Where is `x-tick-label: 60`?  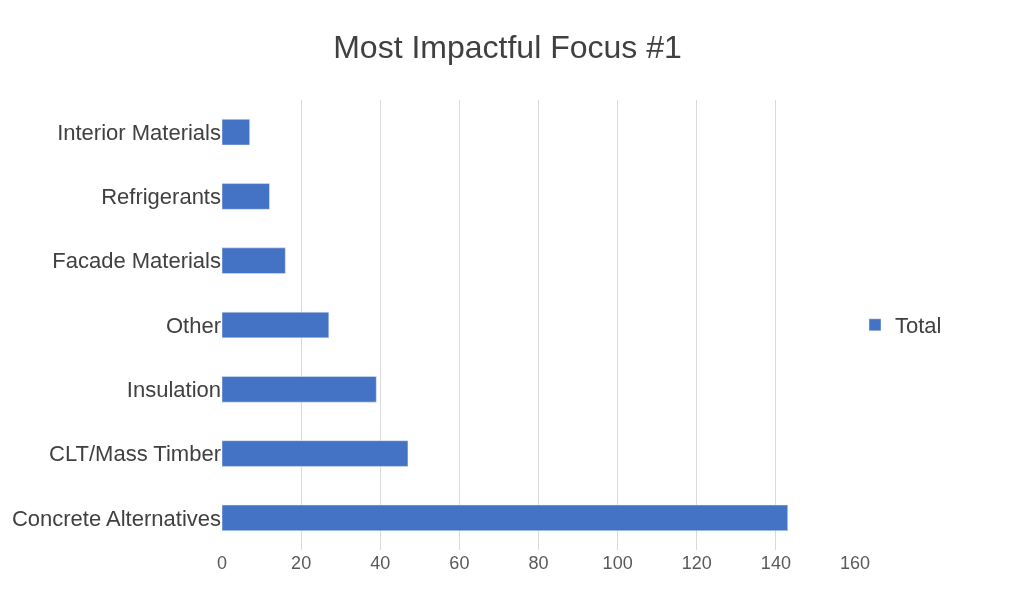
x-tick-label: 60 is located at coordinates (459, 563).